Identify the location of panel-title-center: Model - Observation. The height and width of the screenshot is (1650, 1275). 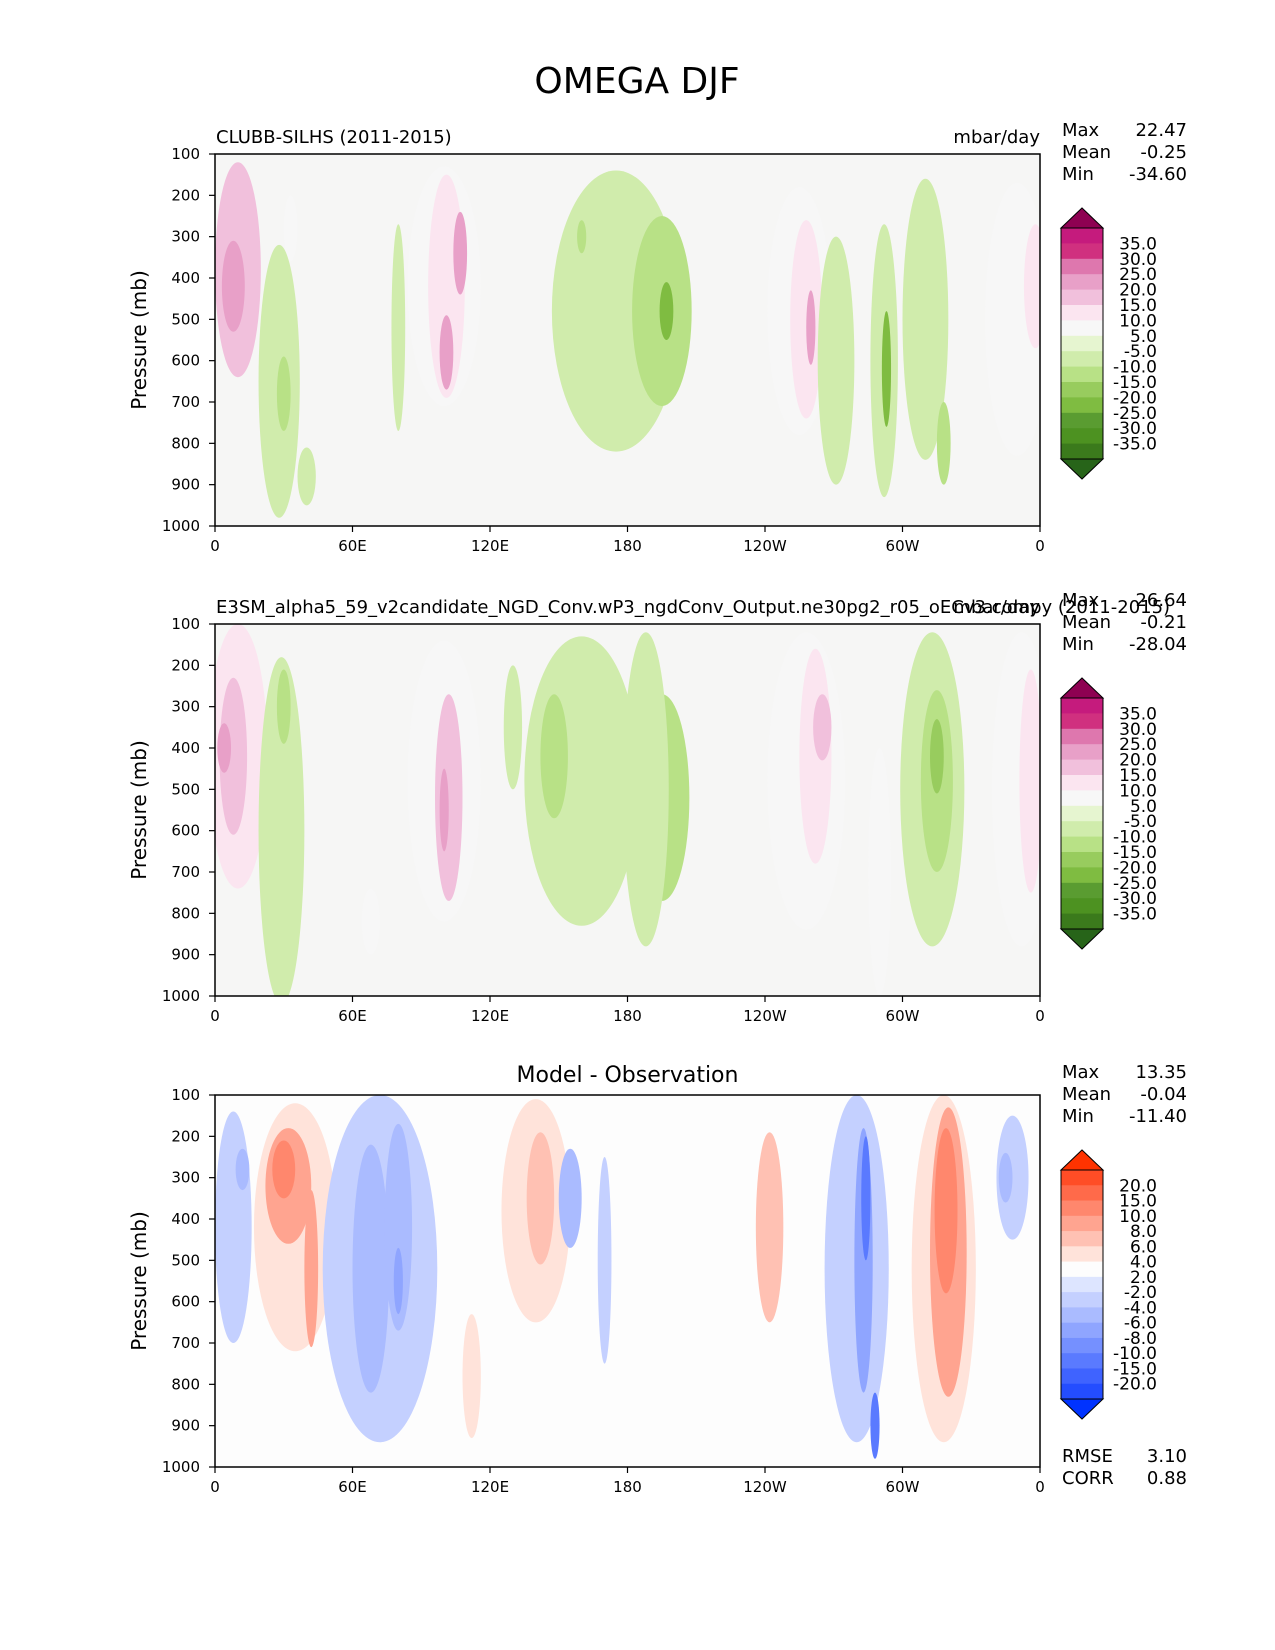
(628, 1075).